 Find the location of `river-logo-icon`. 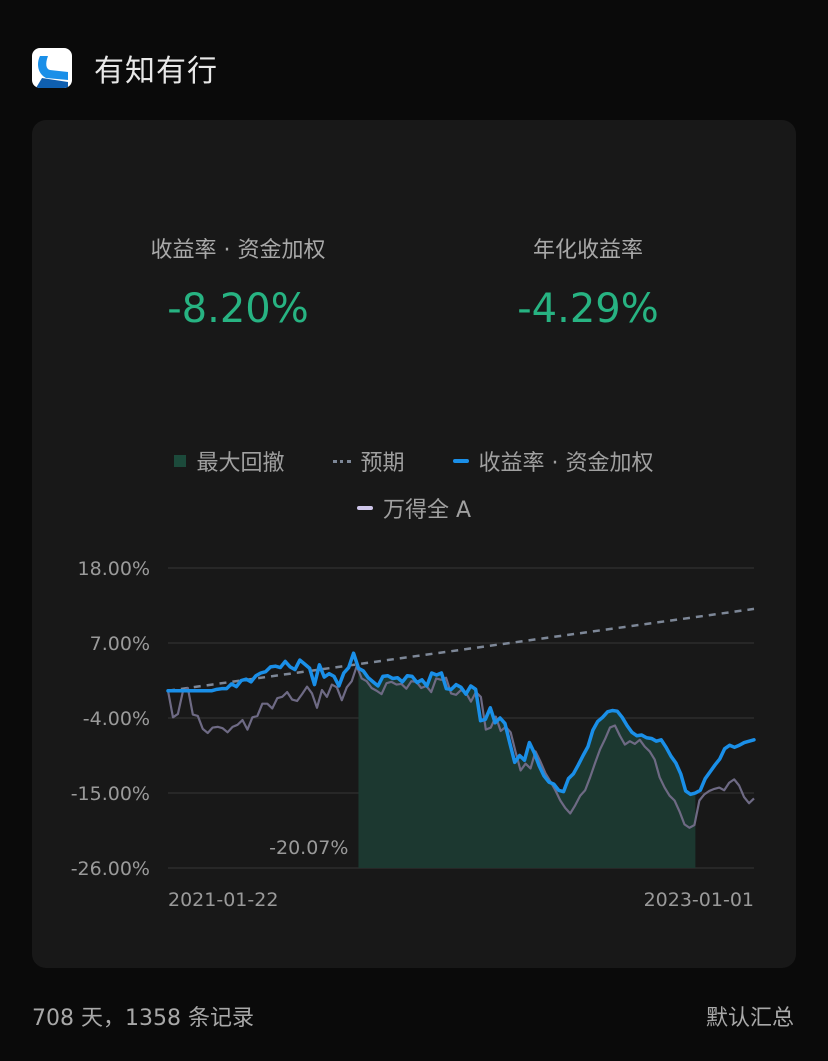

river-logo-icon is located at coordinates (52, 68).